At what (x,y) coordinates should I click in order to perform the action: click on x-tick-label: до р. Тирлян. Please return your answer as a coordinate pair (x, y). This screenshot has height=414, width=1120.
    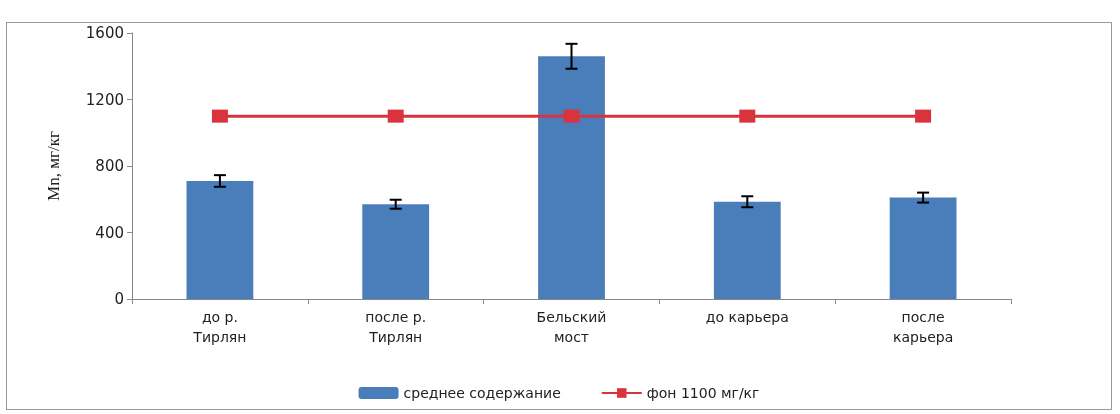
    Looking at the image, I should click on (219, 327).